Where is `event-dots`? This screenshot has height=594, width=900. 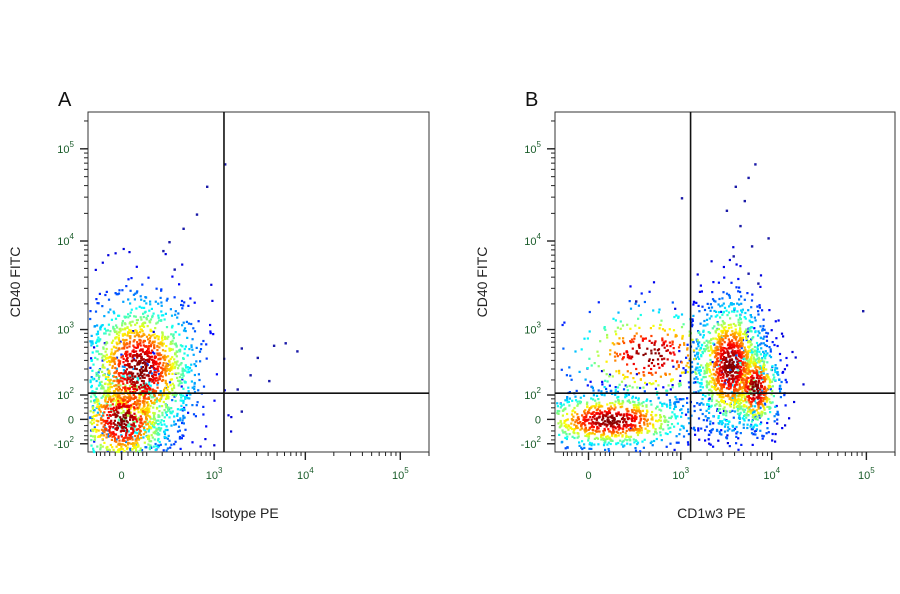
event-dots is located at coordinates (194, 308).